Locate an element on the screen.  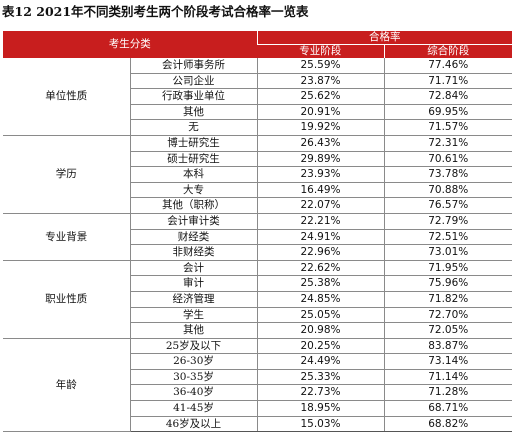
professional-rate-cell: 29.89% is located at coordinates (320, 159).